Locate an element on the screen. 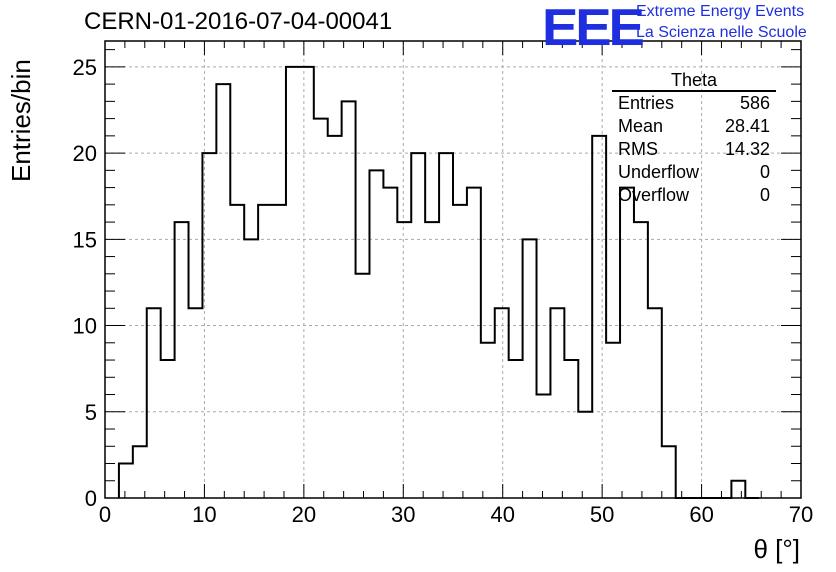 This screenshot has height=572, width=836. y-tick-label: 20 is located at coordinates (85, 153).